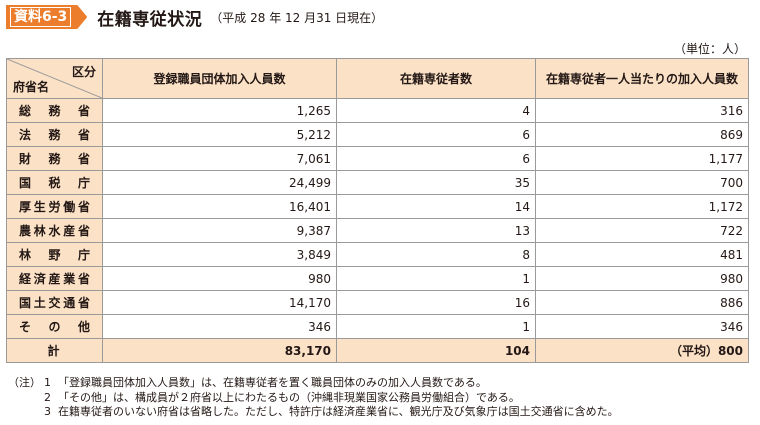 The image size is (760, 425). I want to click on table-row: 農林水産省 9,387 13 722, so click(377, 230).